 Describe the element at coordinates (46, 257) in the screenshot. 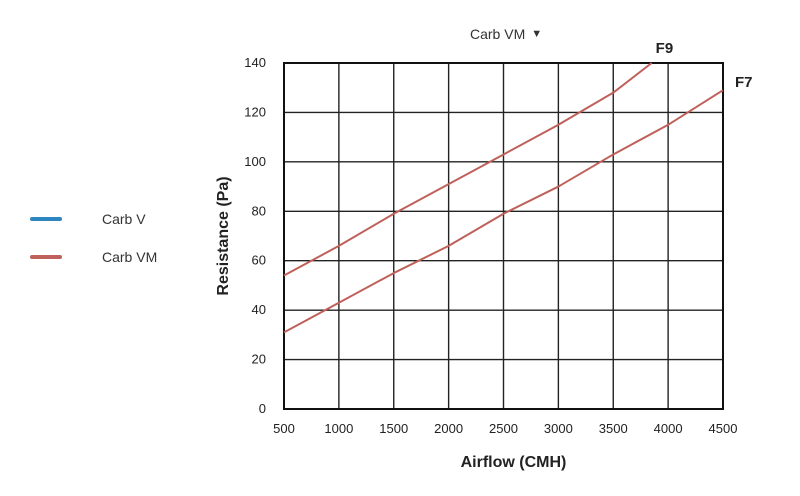

I see `legend-swatch-carb-vm` at that location.